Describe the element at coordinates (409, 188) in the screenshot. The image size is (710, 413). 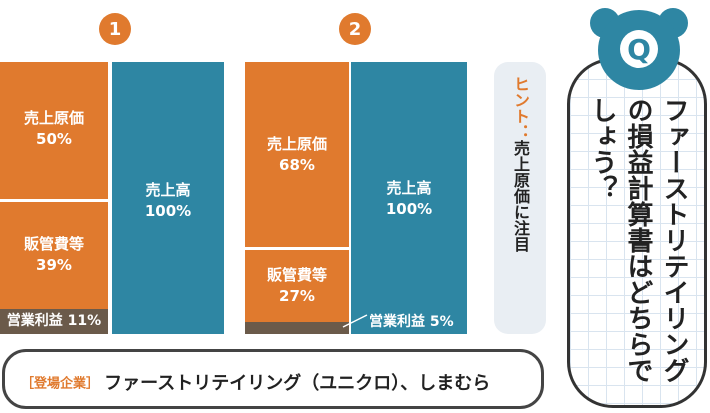
I see `chart2-sales-label: 売上高` at that location.